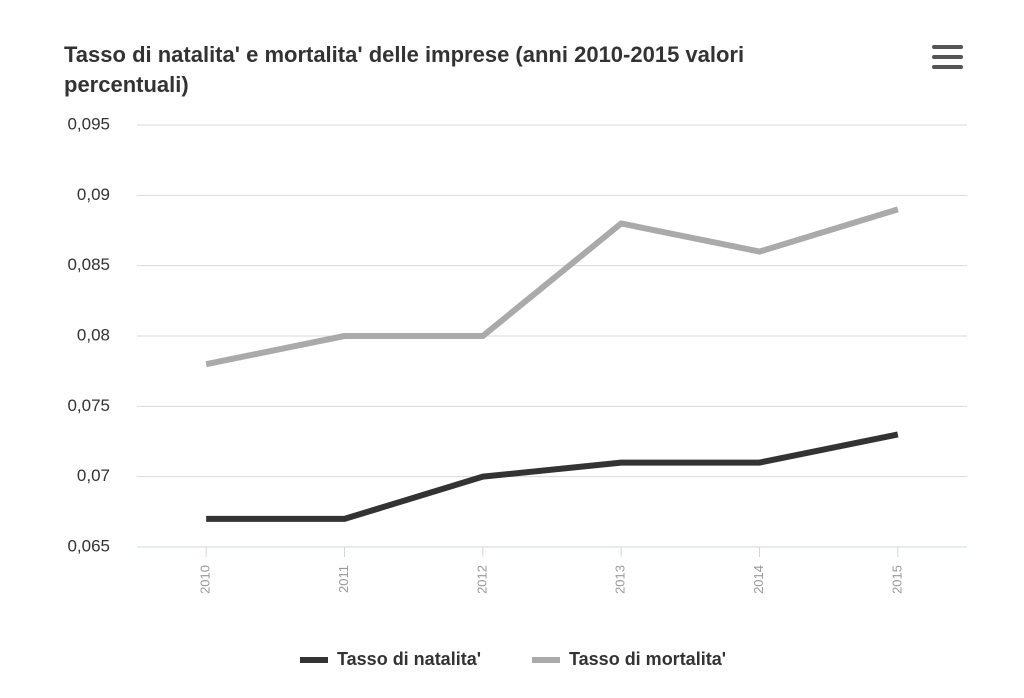 The image size is (1024, 698). Describe the element at coordinates (896, 579) in the screenshot. I see `x-tick-label: 2015` at that location.